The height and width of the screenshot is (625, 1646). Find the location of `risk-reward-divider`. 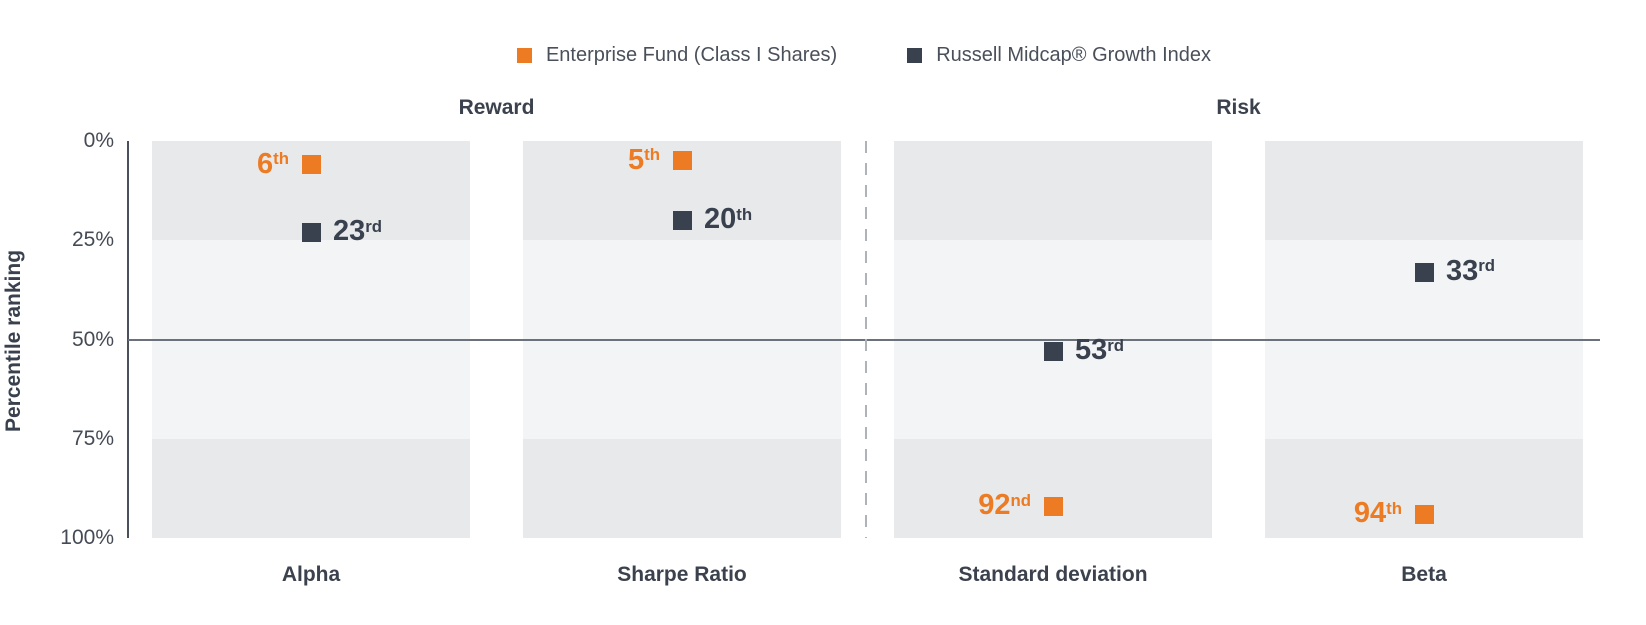

risk-reward-divider is located at coordinates (866, 339).